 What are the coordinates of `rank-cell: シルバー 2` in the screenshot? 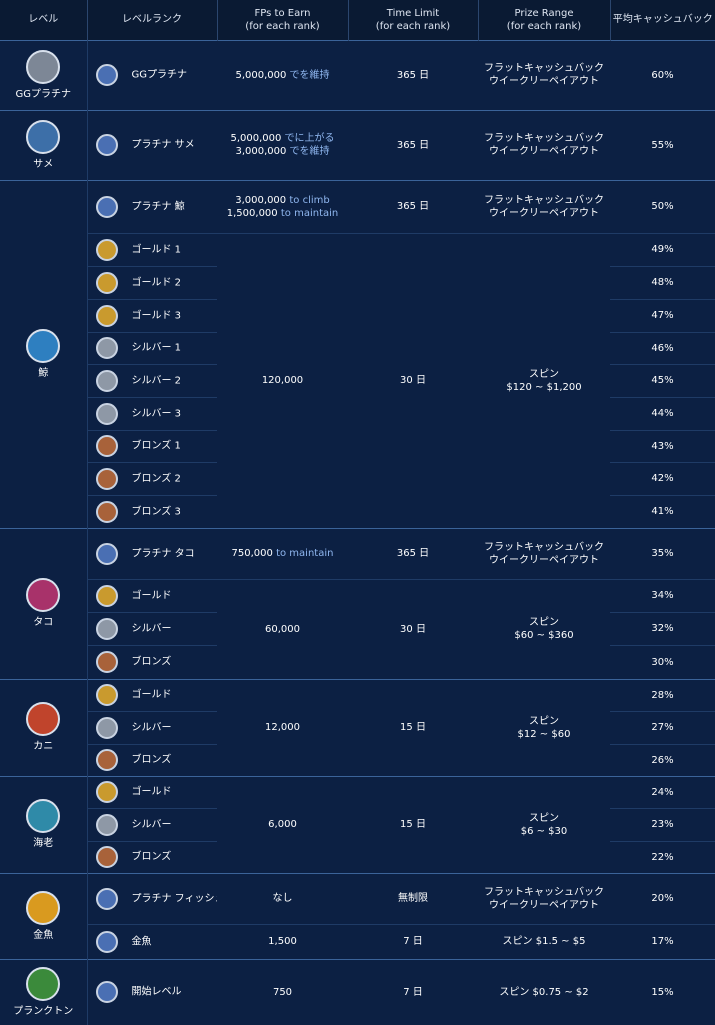 It's located at (152, 380).